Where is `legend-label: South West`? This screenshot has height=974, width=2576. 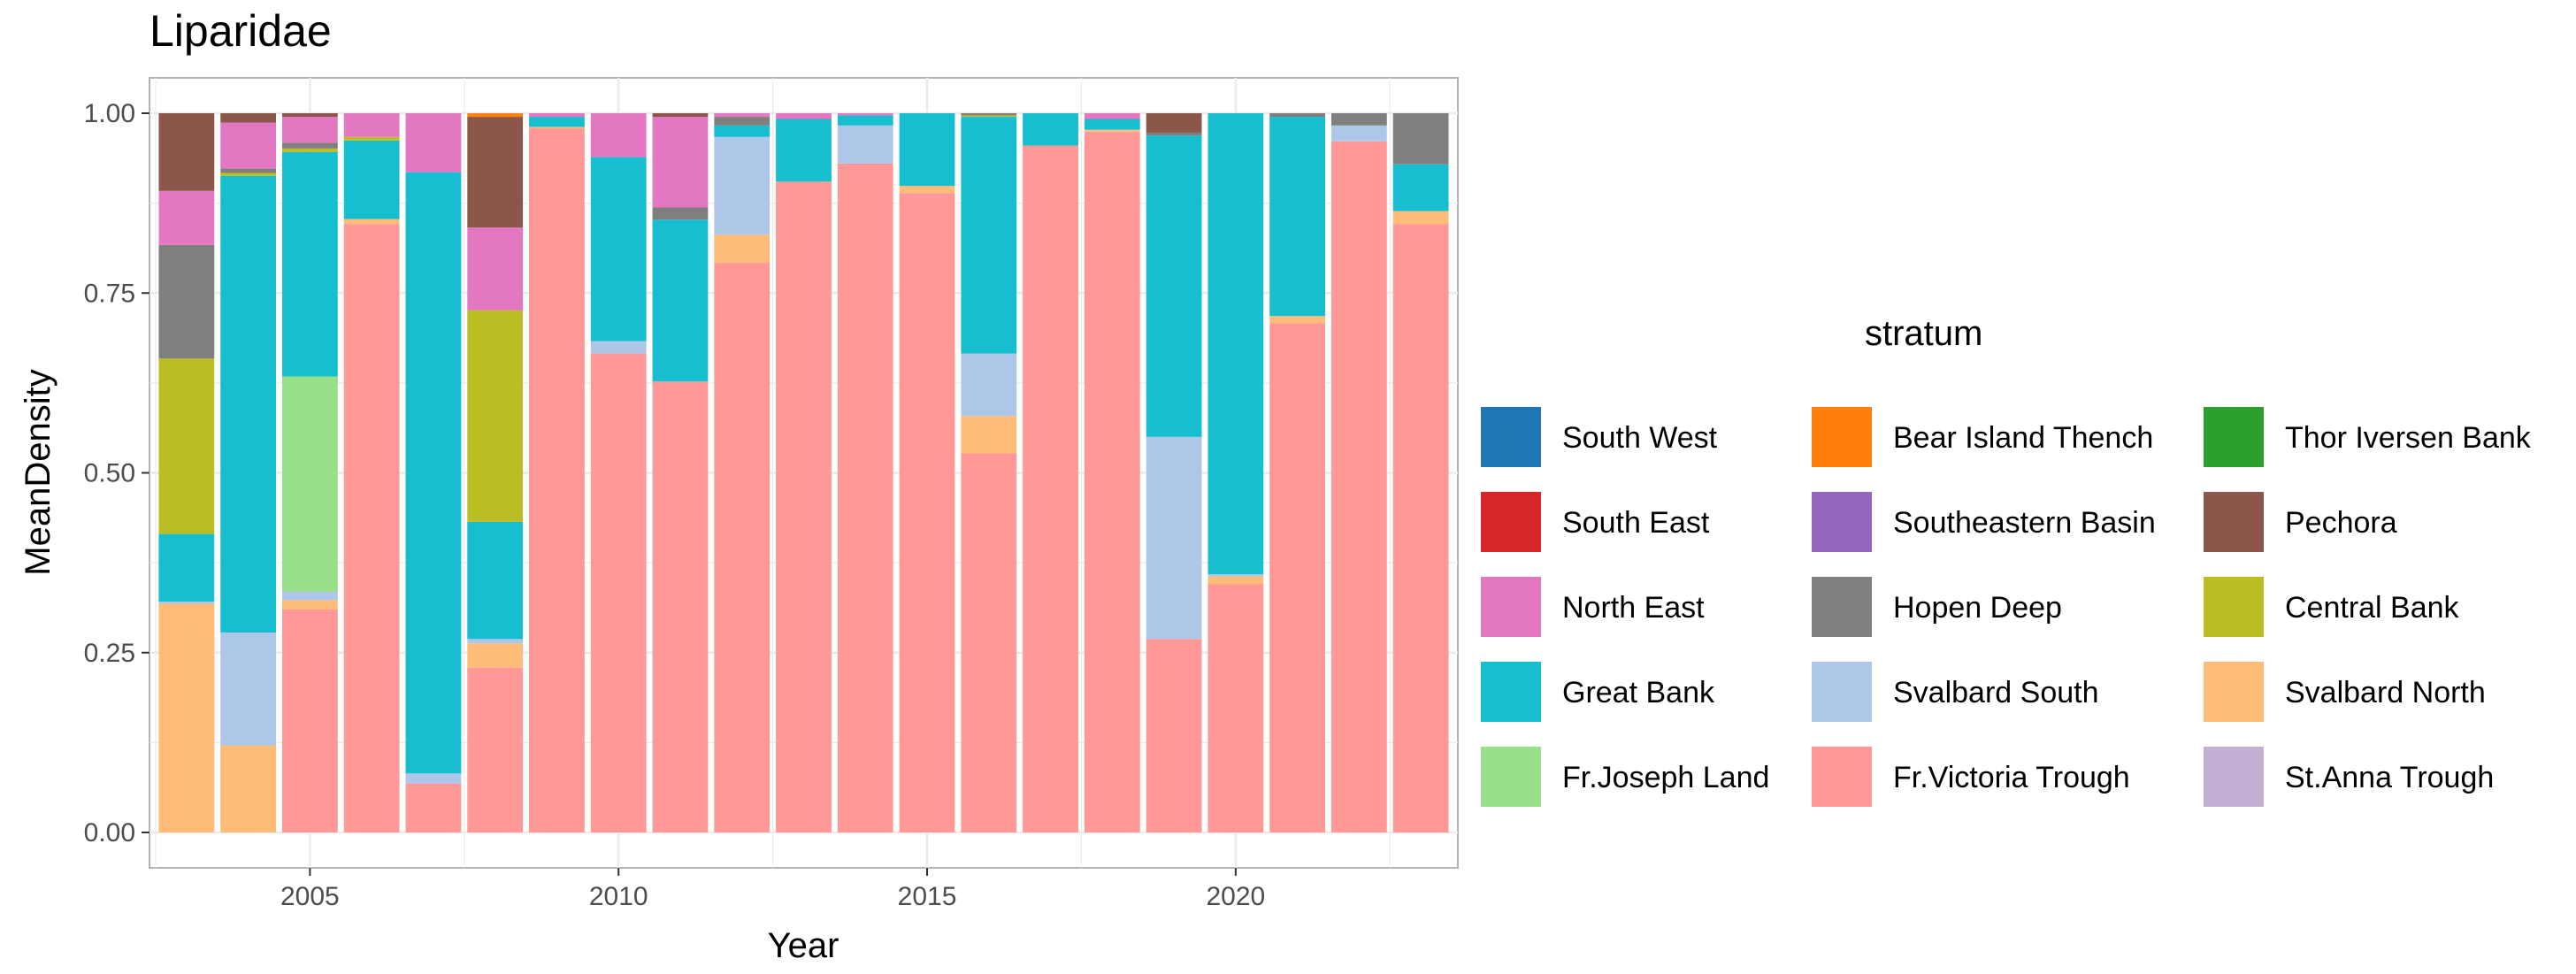 legend-label: South West is located at coordinates (1640, 438).